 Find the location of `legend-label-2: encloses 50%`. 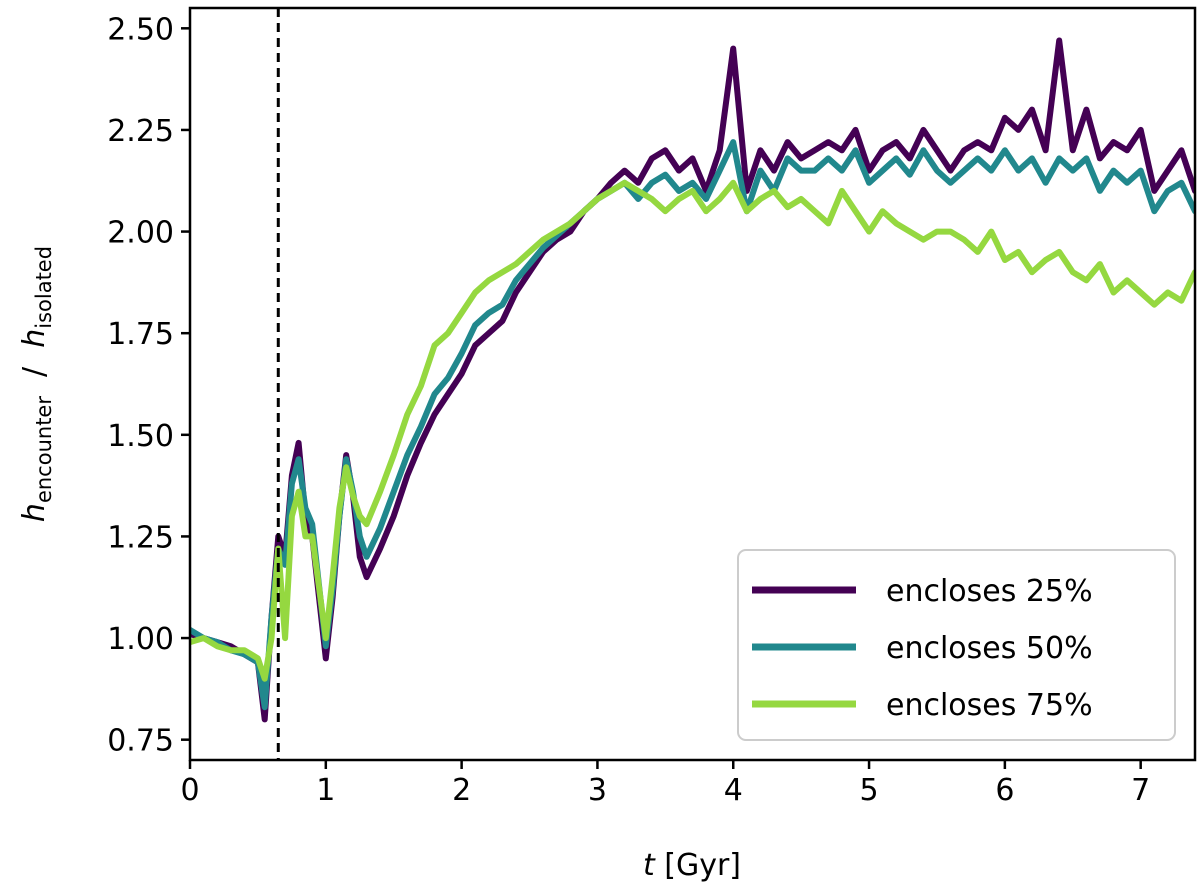

legend-label-2: encloses 50% is located at coordinates (989, 648).